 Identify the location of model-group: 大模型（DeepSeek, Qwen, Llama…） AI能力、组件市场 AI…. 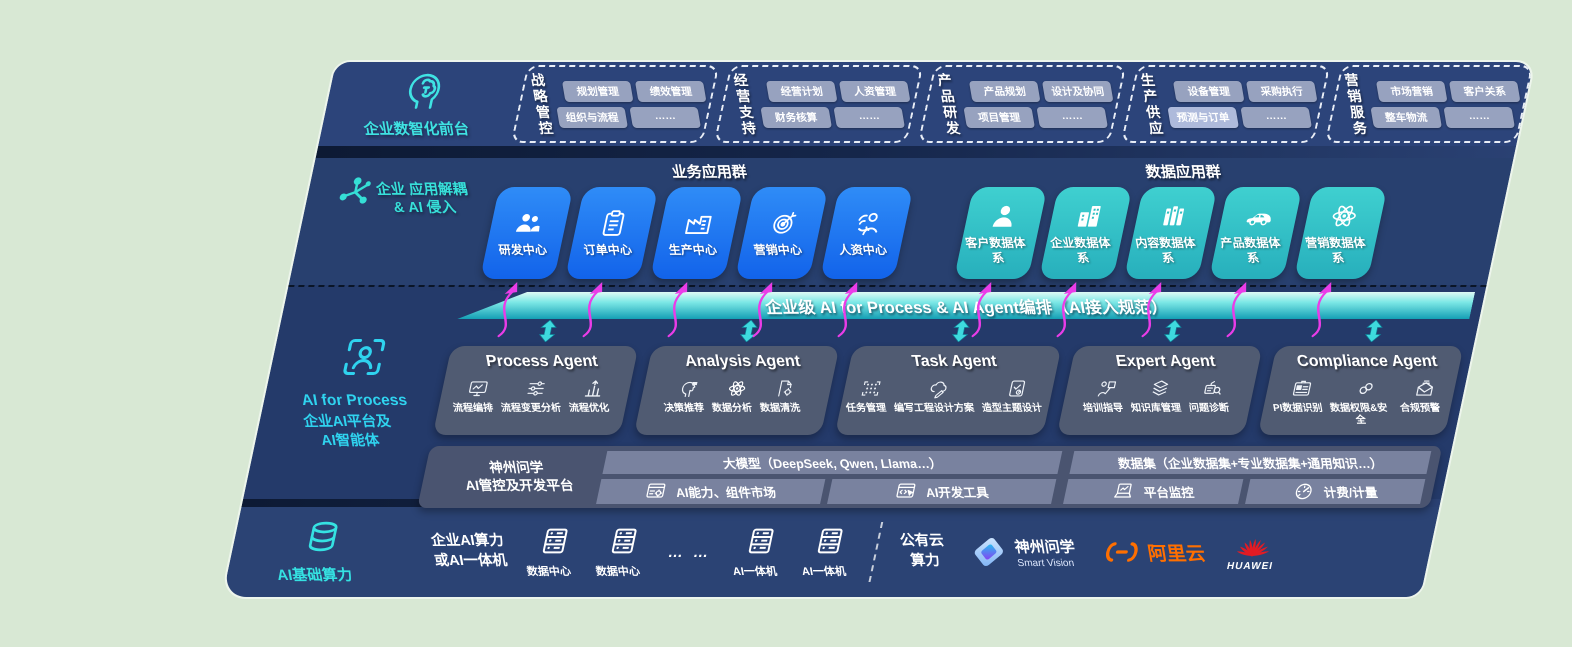
(829, 477).